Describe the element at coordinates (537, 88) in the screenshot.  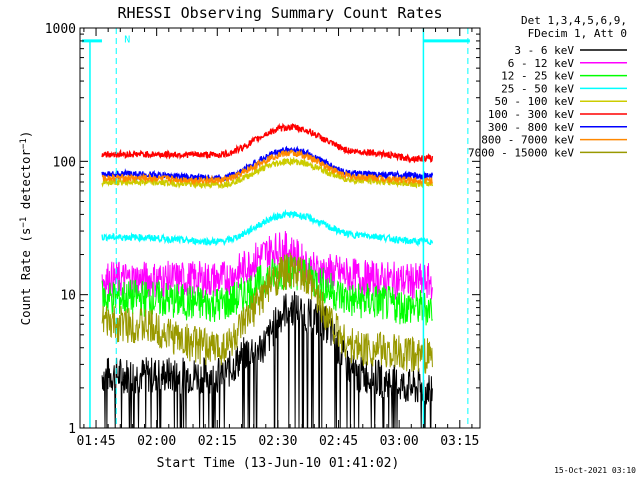
I see `legend-label: 25 - 50 keV` at that location.